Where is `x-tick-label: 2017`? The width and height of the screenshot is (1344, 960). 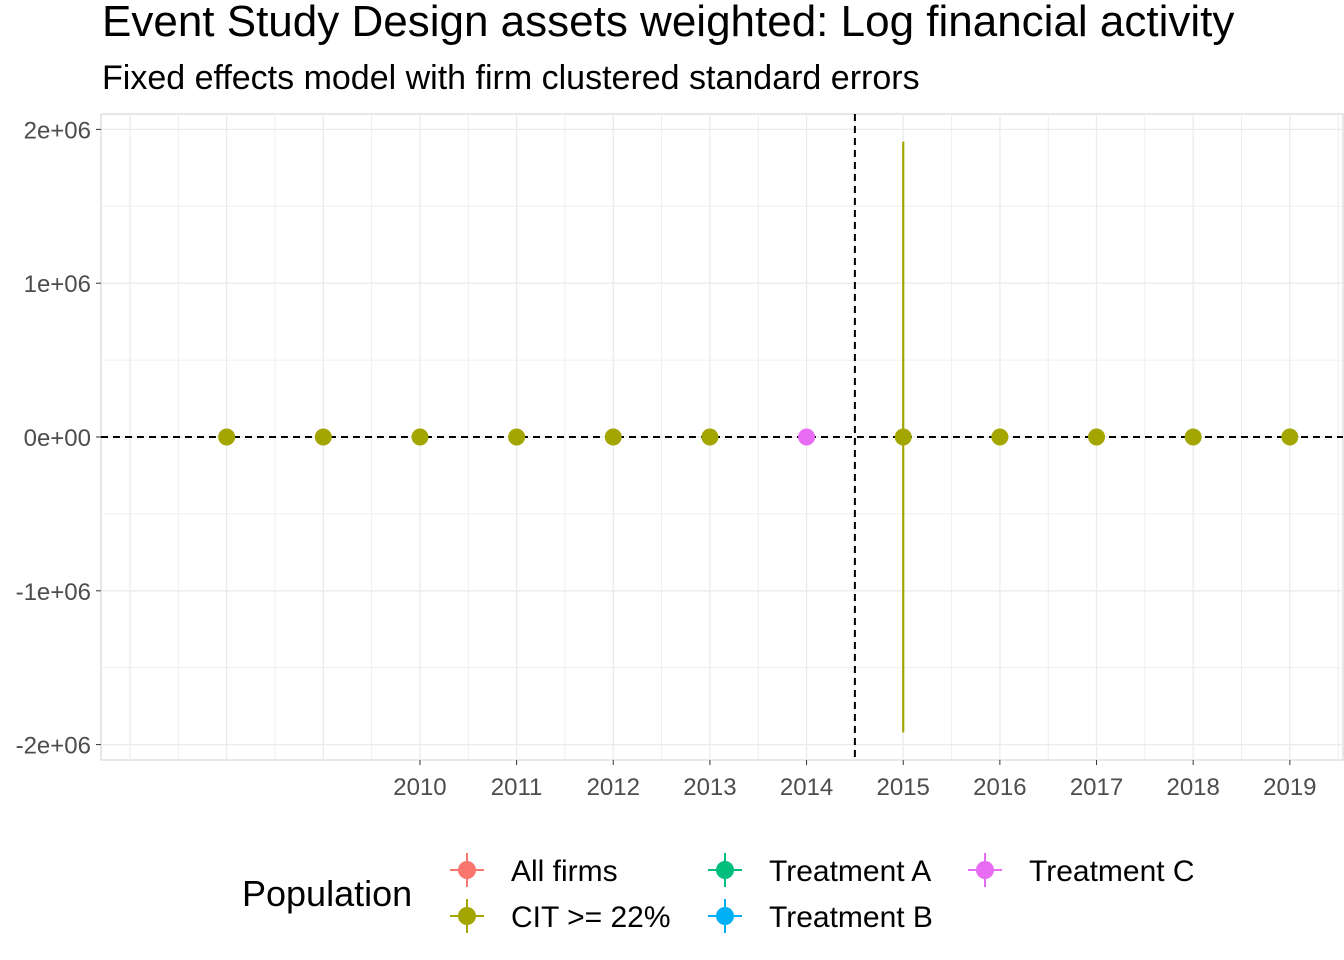 x-tick-label: 2017 is located at coordinates (1096, 787).